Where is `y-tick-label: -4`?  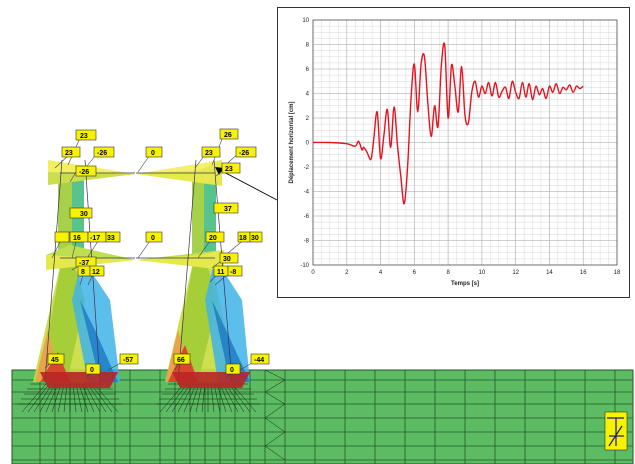
y-tick-label: -4 is located at coordinates (307, 193).